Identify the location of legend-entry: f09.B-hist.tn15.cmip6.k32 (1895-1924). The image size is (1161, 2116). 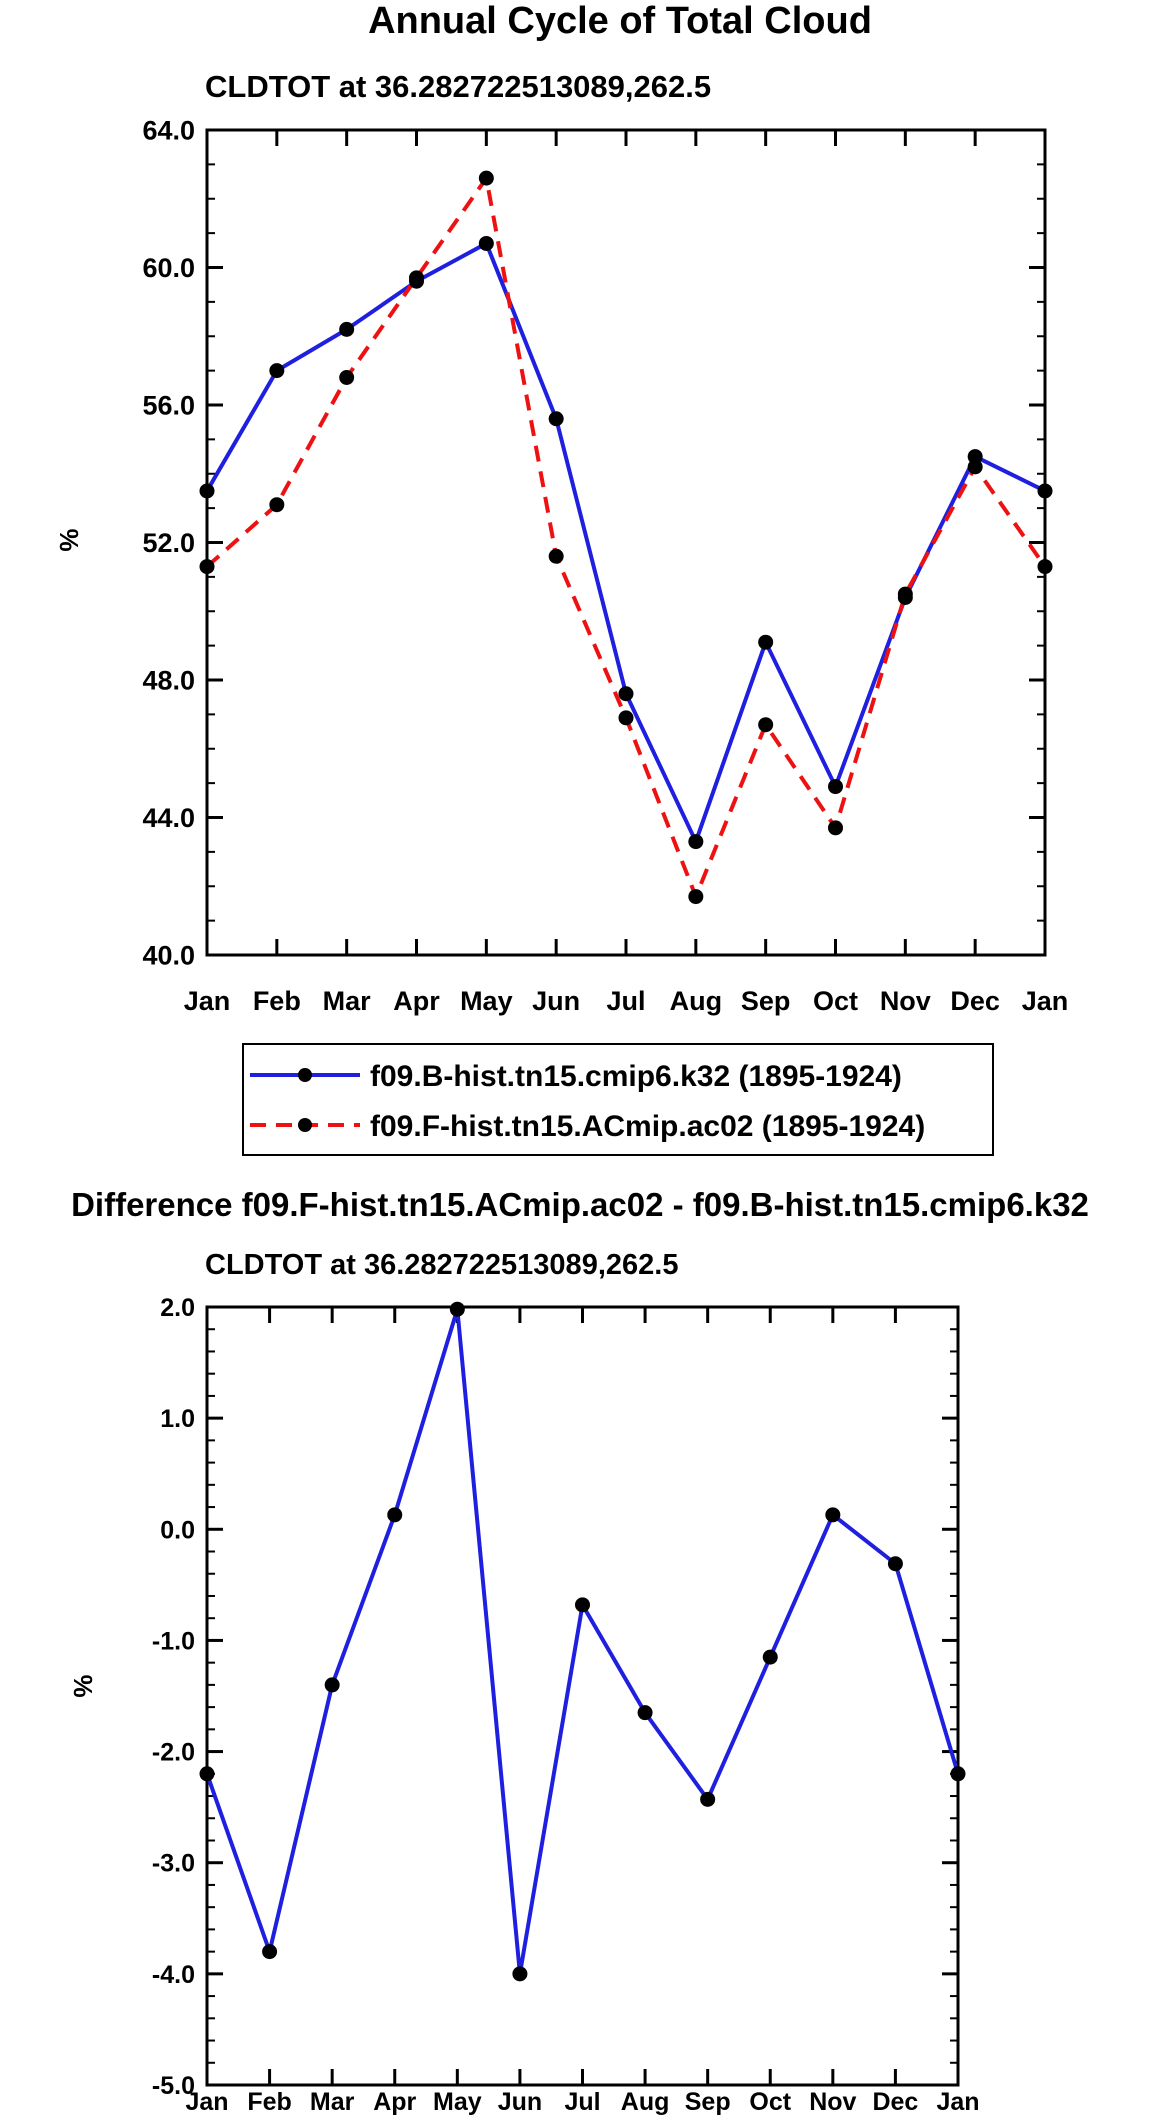
(576, 1076).